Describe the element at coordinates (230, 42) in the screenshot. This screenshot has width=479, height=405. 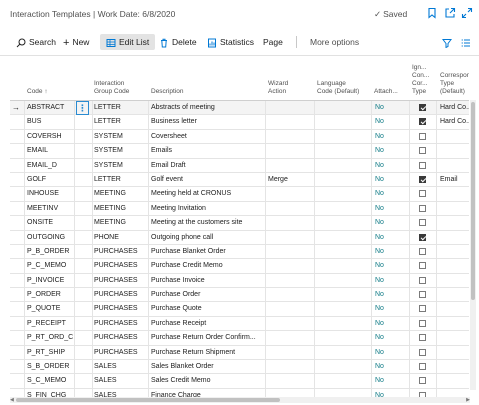
I see `statistics-button: Statistics` at that location.